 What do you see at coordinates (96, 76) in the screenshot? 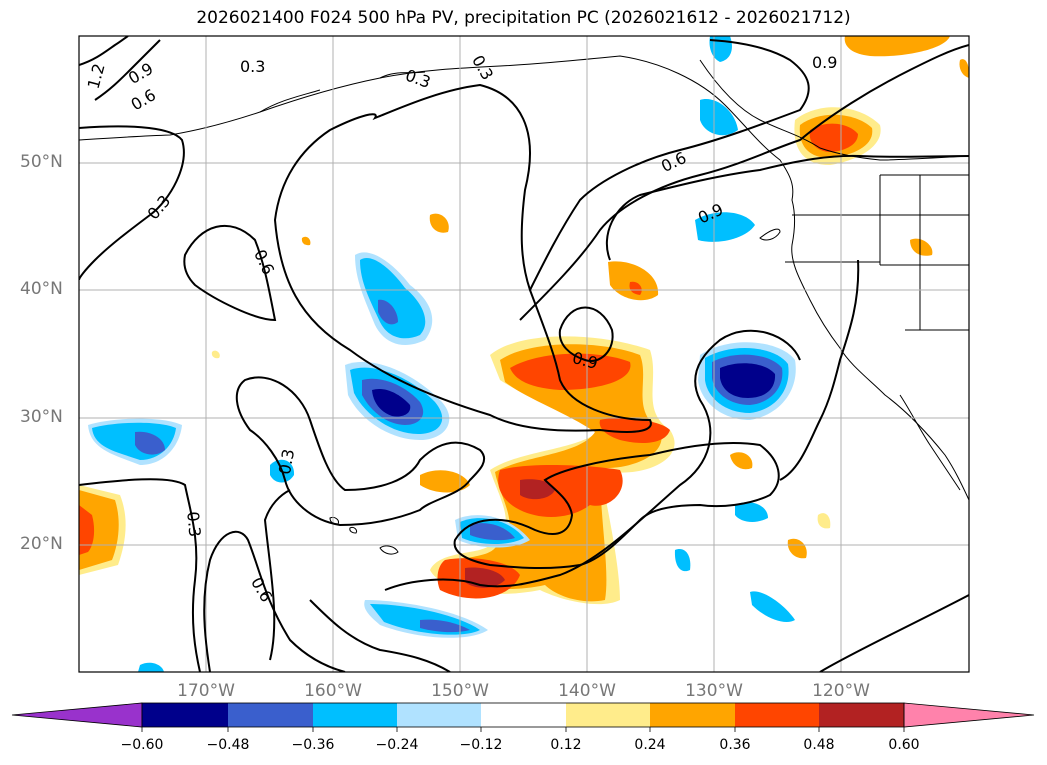
I see `contour-label-1: 1.2` at bounding box center [96, 76].